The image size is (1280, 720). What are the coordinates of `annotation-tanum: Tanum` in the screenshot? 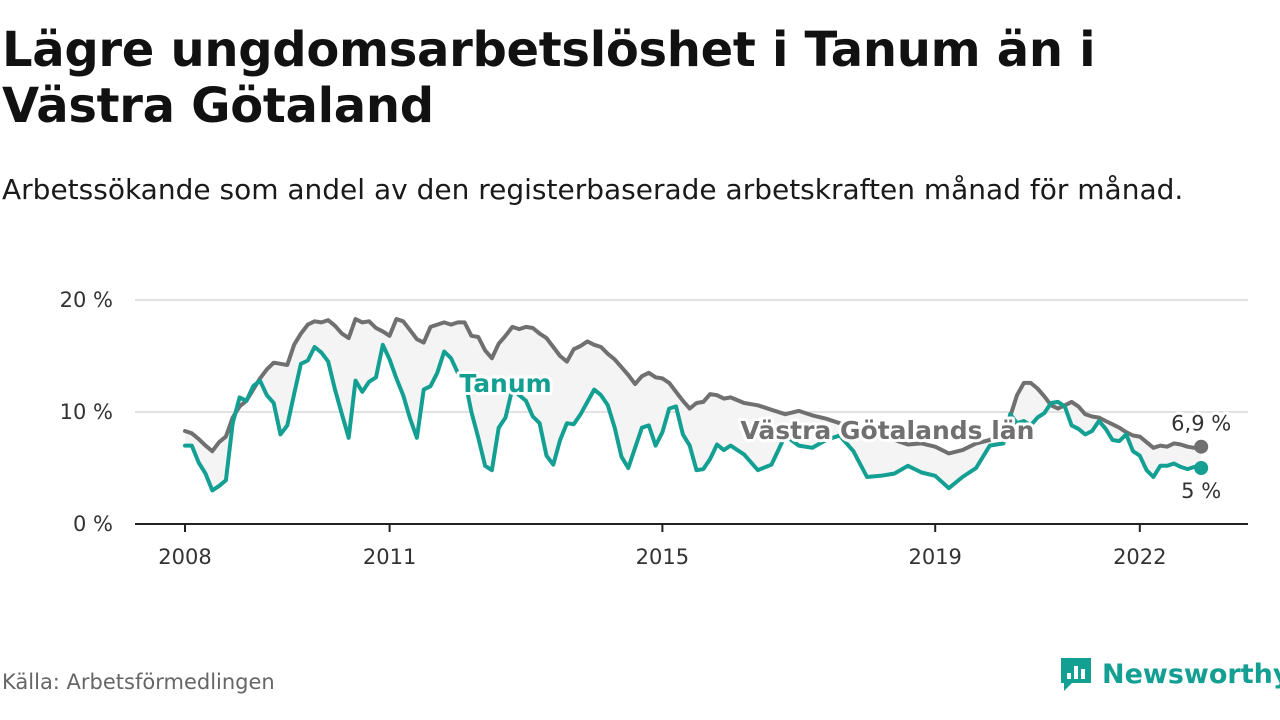 It's located at (505, 383).